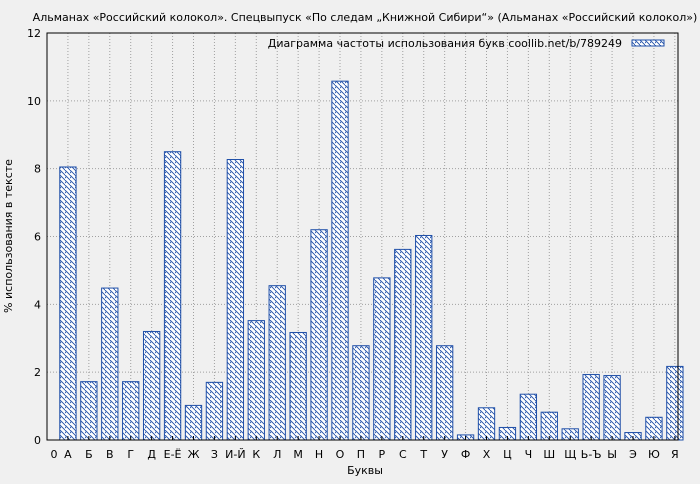 The width and height of the screenshot is (700, 484). I want to click on bar-П, so click(361, 393).